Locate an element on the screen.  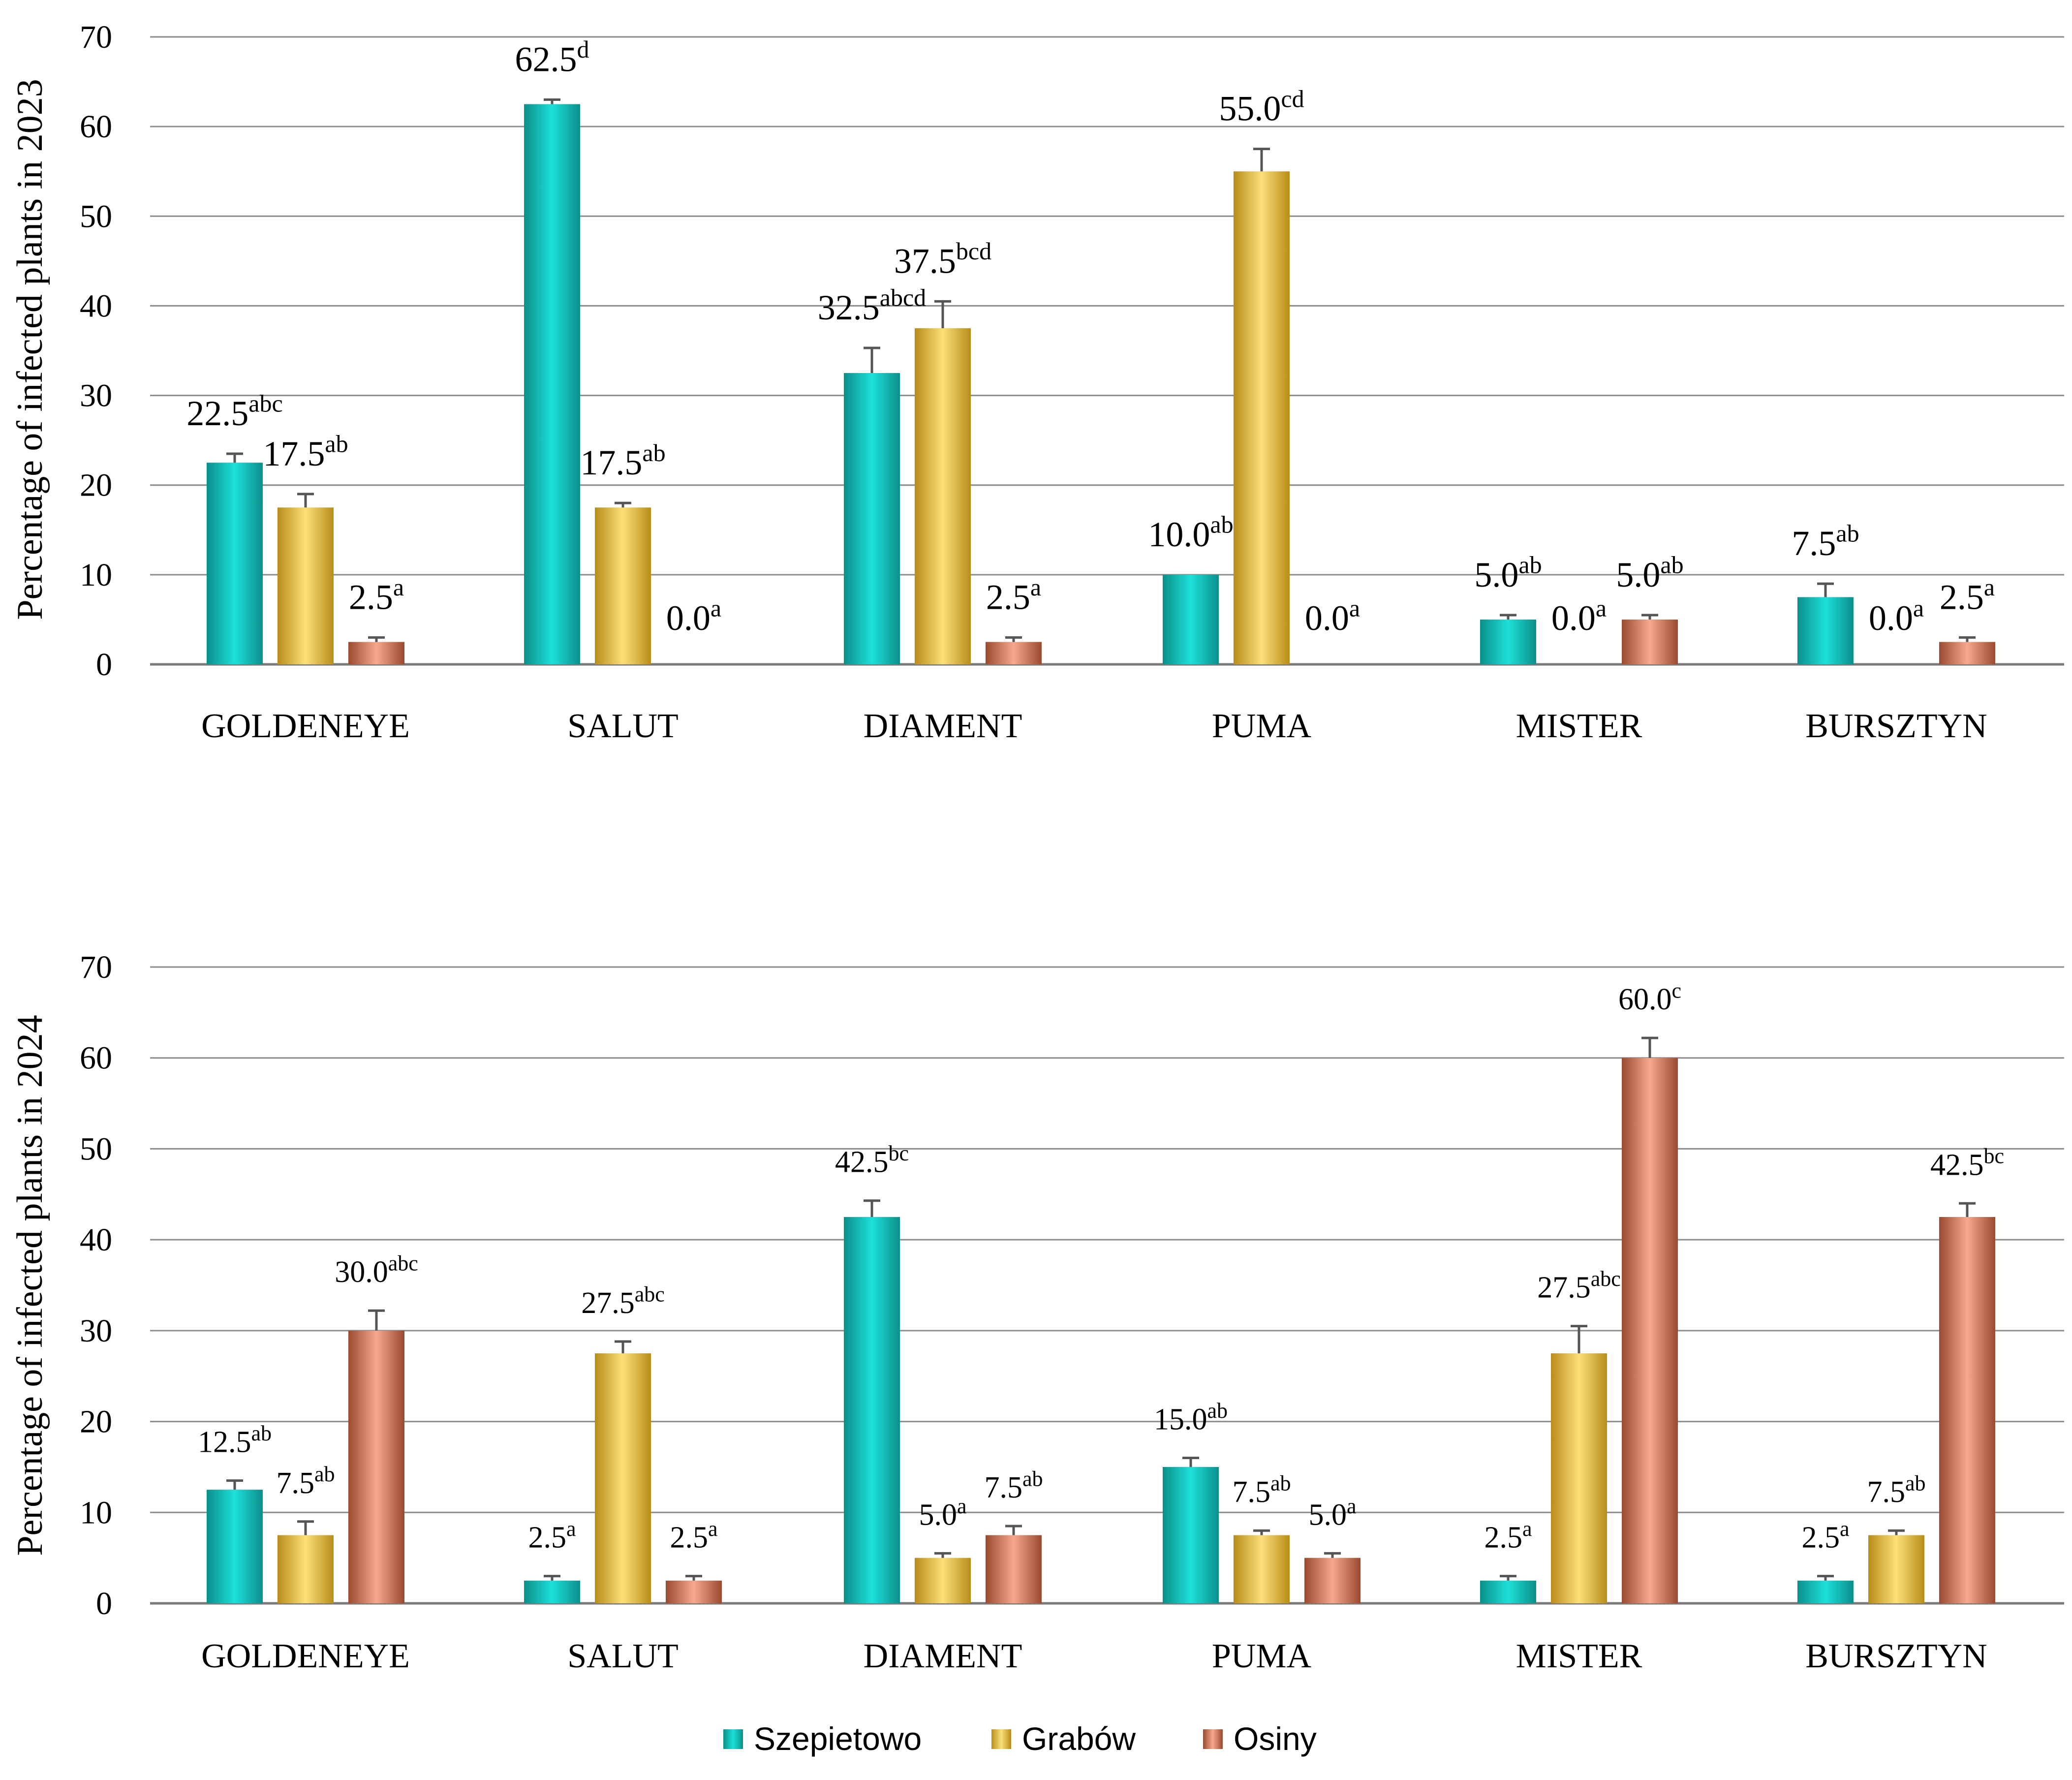
data-label: 55.0cd is located at coordinates (1262, 106).